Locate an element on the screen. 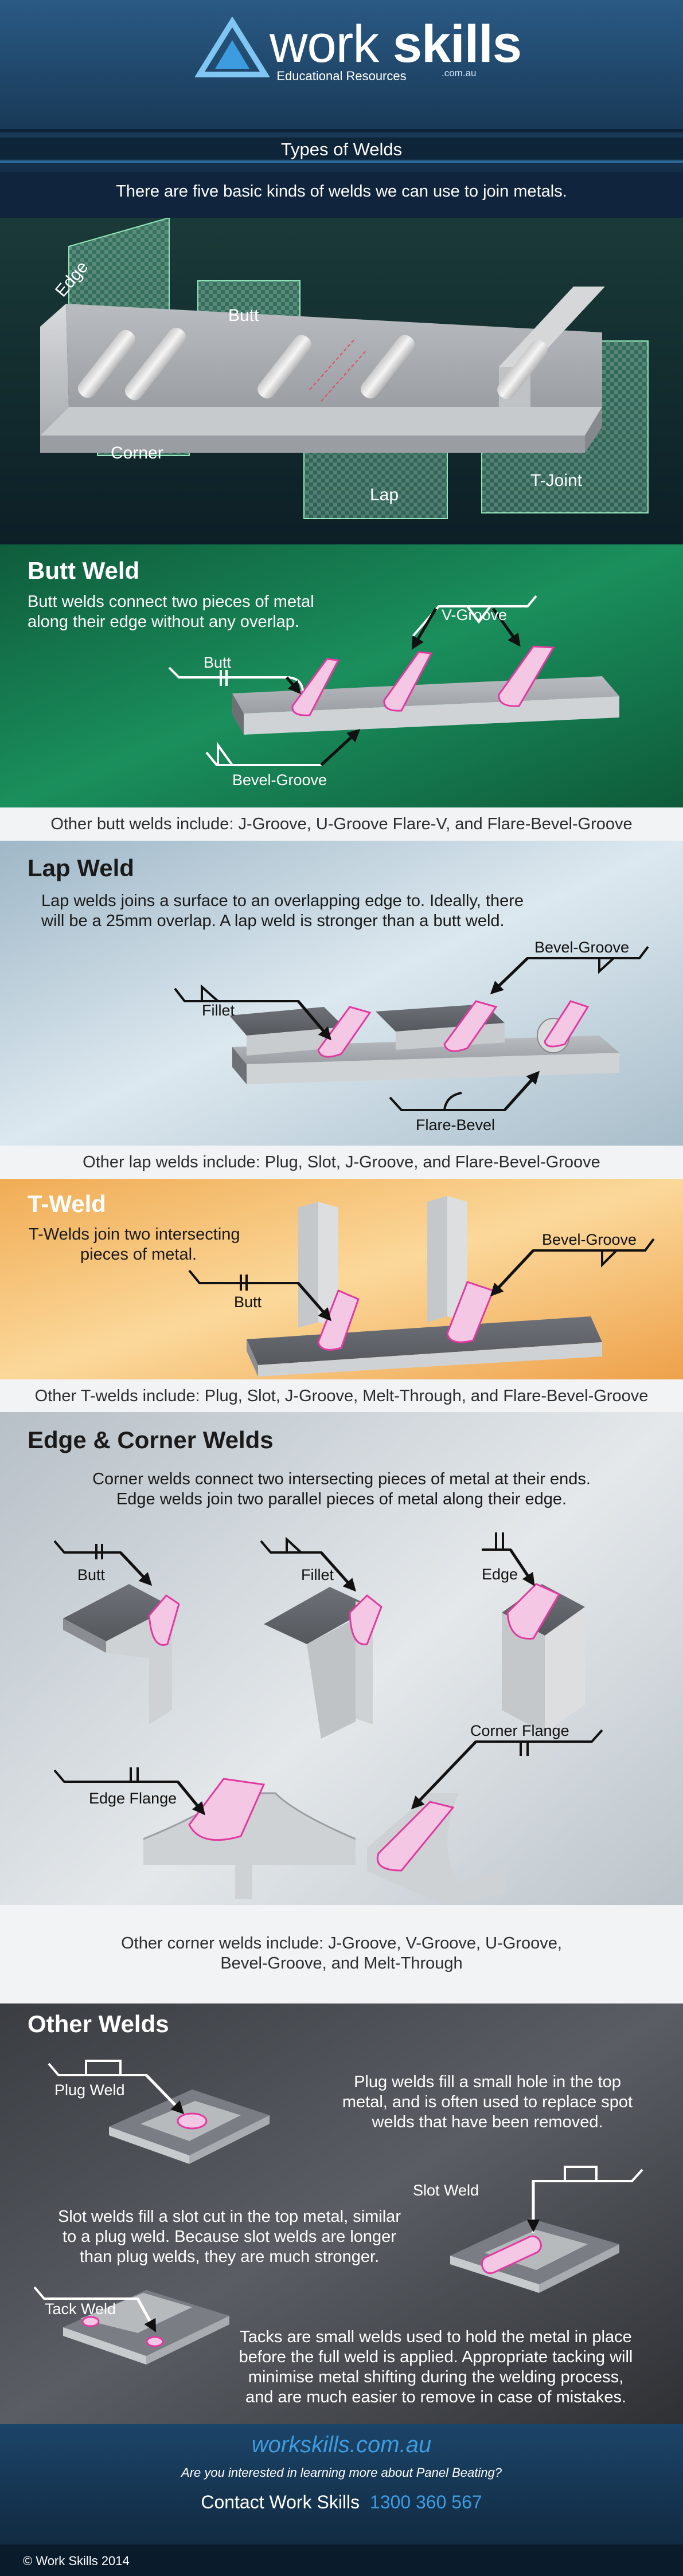 The height and width of the screenshot is (2576, 683). label-plug-weld: Plug Weld is located at coordinates (89, 2090).